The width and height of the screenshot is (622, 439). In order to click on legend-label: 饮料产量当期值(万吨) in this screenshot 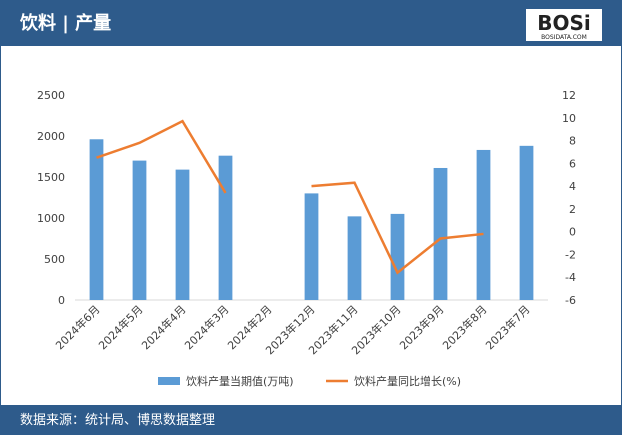, I will do `click(240, 381)`.